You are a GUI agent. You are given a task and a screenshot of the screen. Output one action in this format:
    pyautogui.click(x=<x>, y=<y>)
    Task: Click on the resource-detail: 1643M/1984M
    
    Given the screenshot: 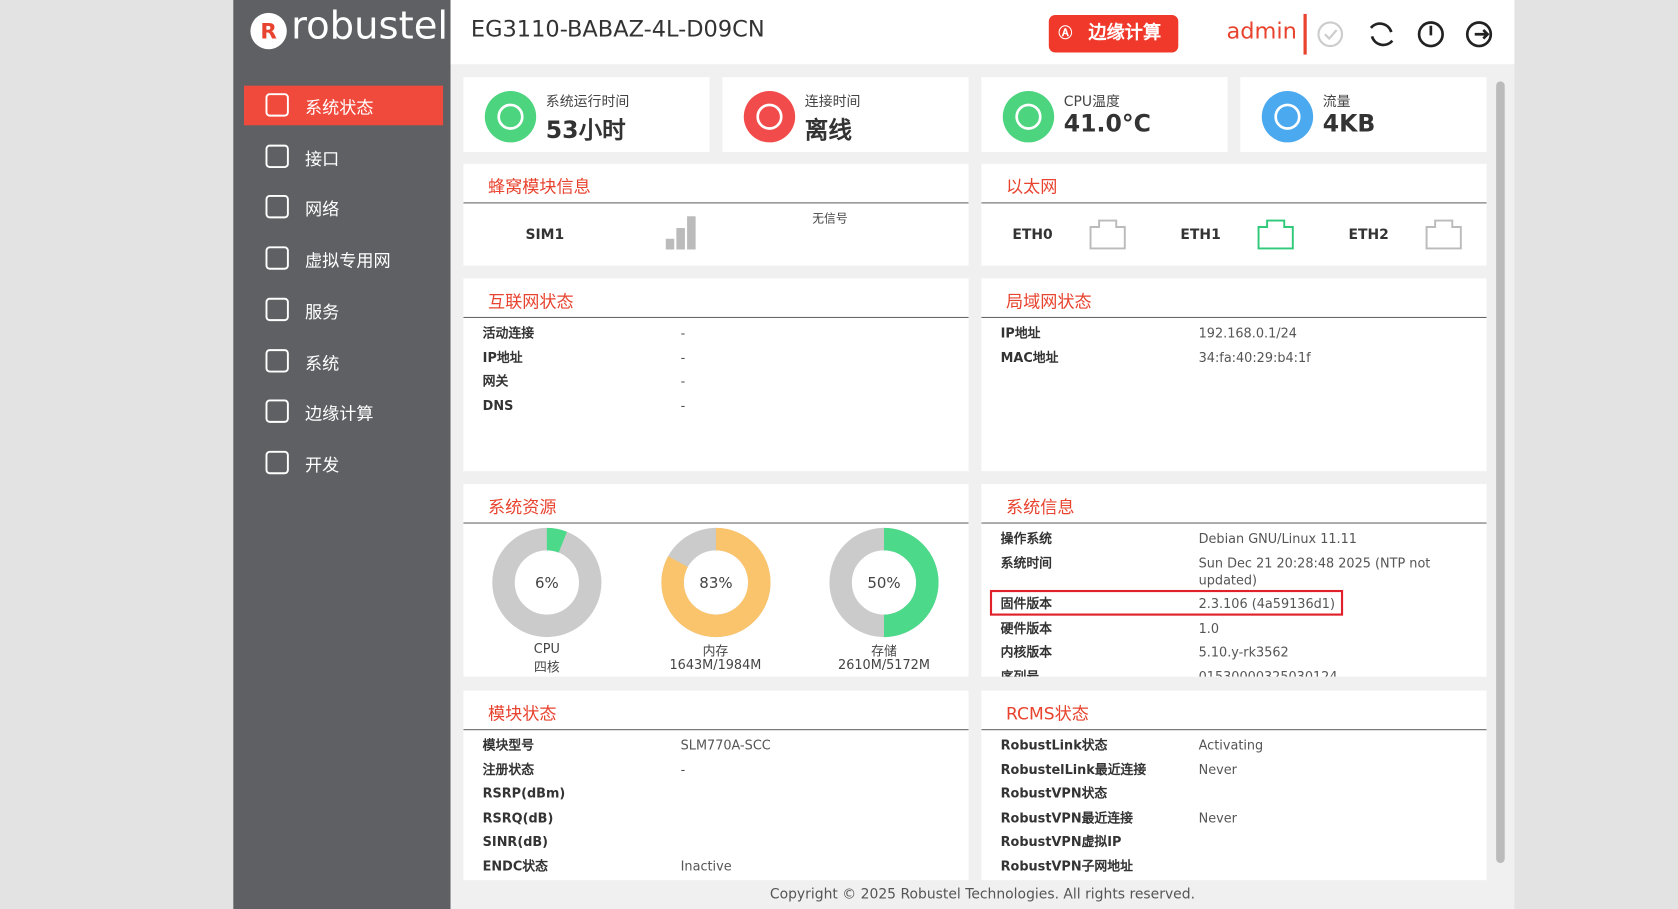 What is the action you would take?
    pyautogui.click(x=715, y=665)
    